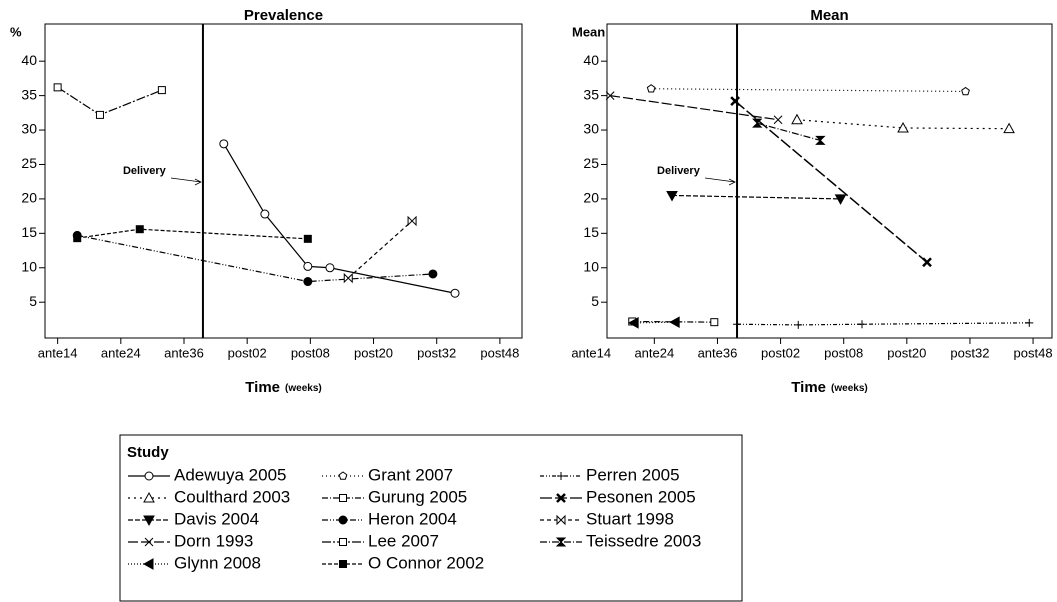 Image resolution: width=1057 pixels, height=602 pixels. What do you see at coordinates (410, 474) in the screenshot?
I see `legend-label: Grant 2007` at bounding box center [410, 474].